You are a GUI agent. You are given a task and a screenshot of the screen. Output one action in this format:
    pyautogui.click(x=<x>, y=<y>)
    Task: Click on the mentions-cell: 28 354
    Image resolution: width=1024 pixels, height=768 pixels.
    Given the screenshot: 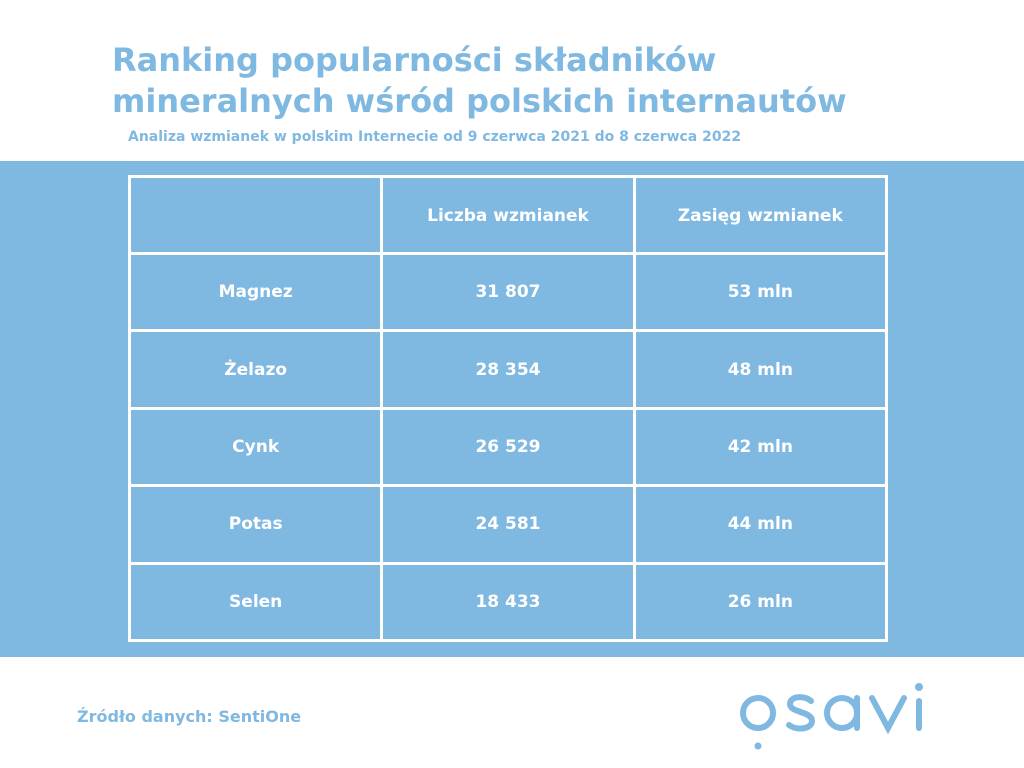 What is the action you would take?
    pyautogui.click(x=508, y=369)
    